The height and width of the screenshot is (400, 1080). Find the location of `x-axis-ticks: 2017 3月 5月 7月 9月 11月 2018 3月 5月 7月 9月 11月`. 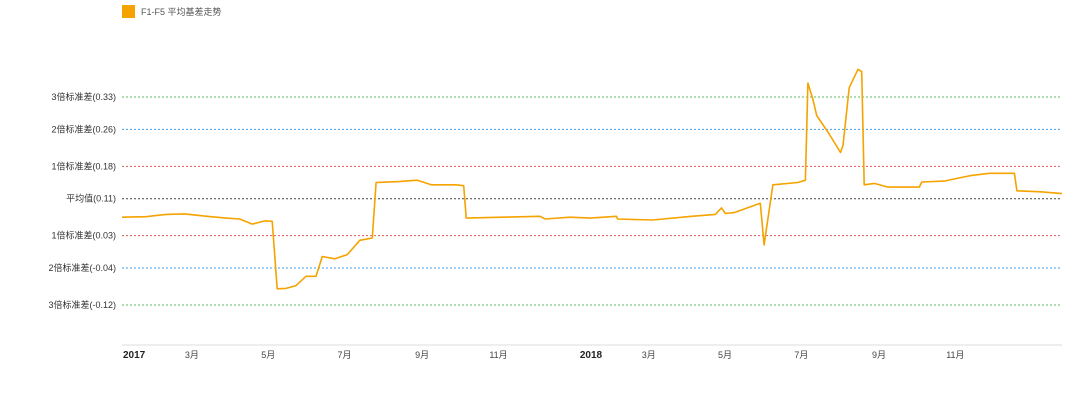

x-axis-ticks: 2017 3月 5月 7月 9月 11月 2018 3月 5月 7月 9月 11月 is located at coordinates (544, 355).